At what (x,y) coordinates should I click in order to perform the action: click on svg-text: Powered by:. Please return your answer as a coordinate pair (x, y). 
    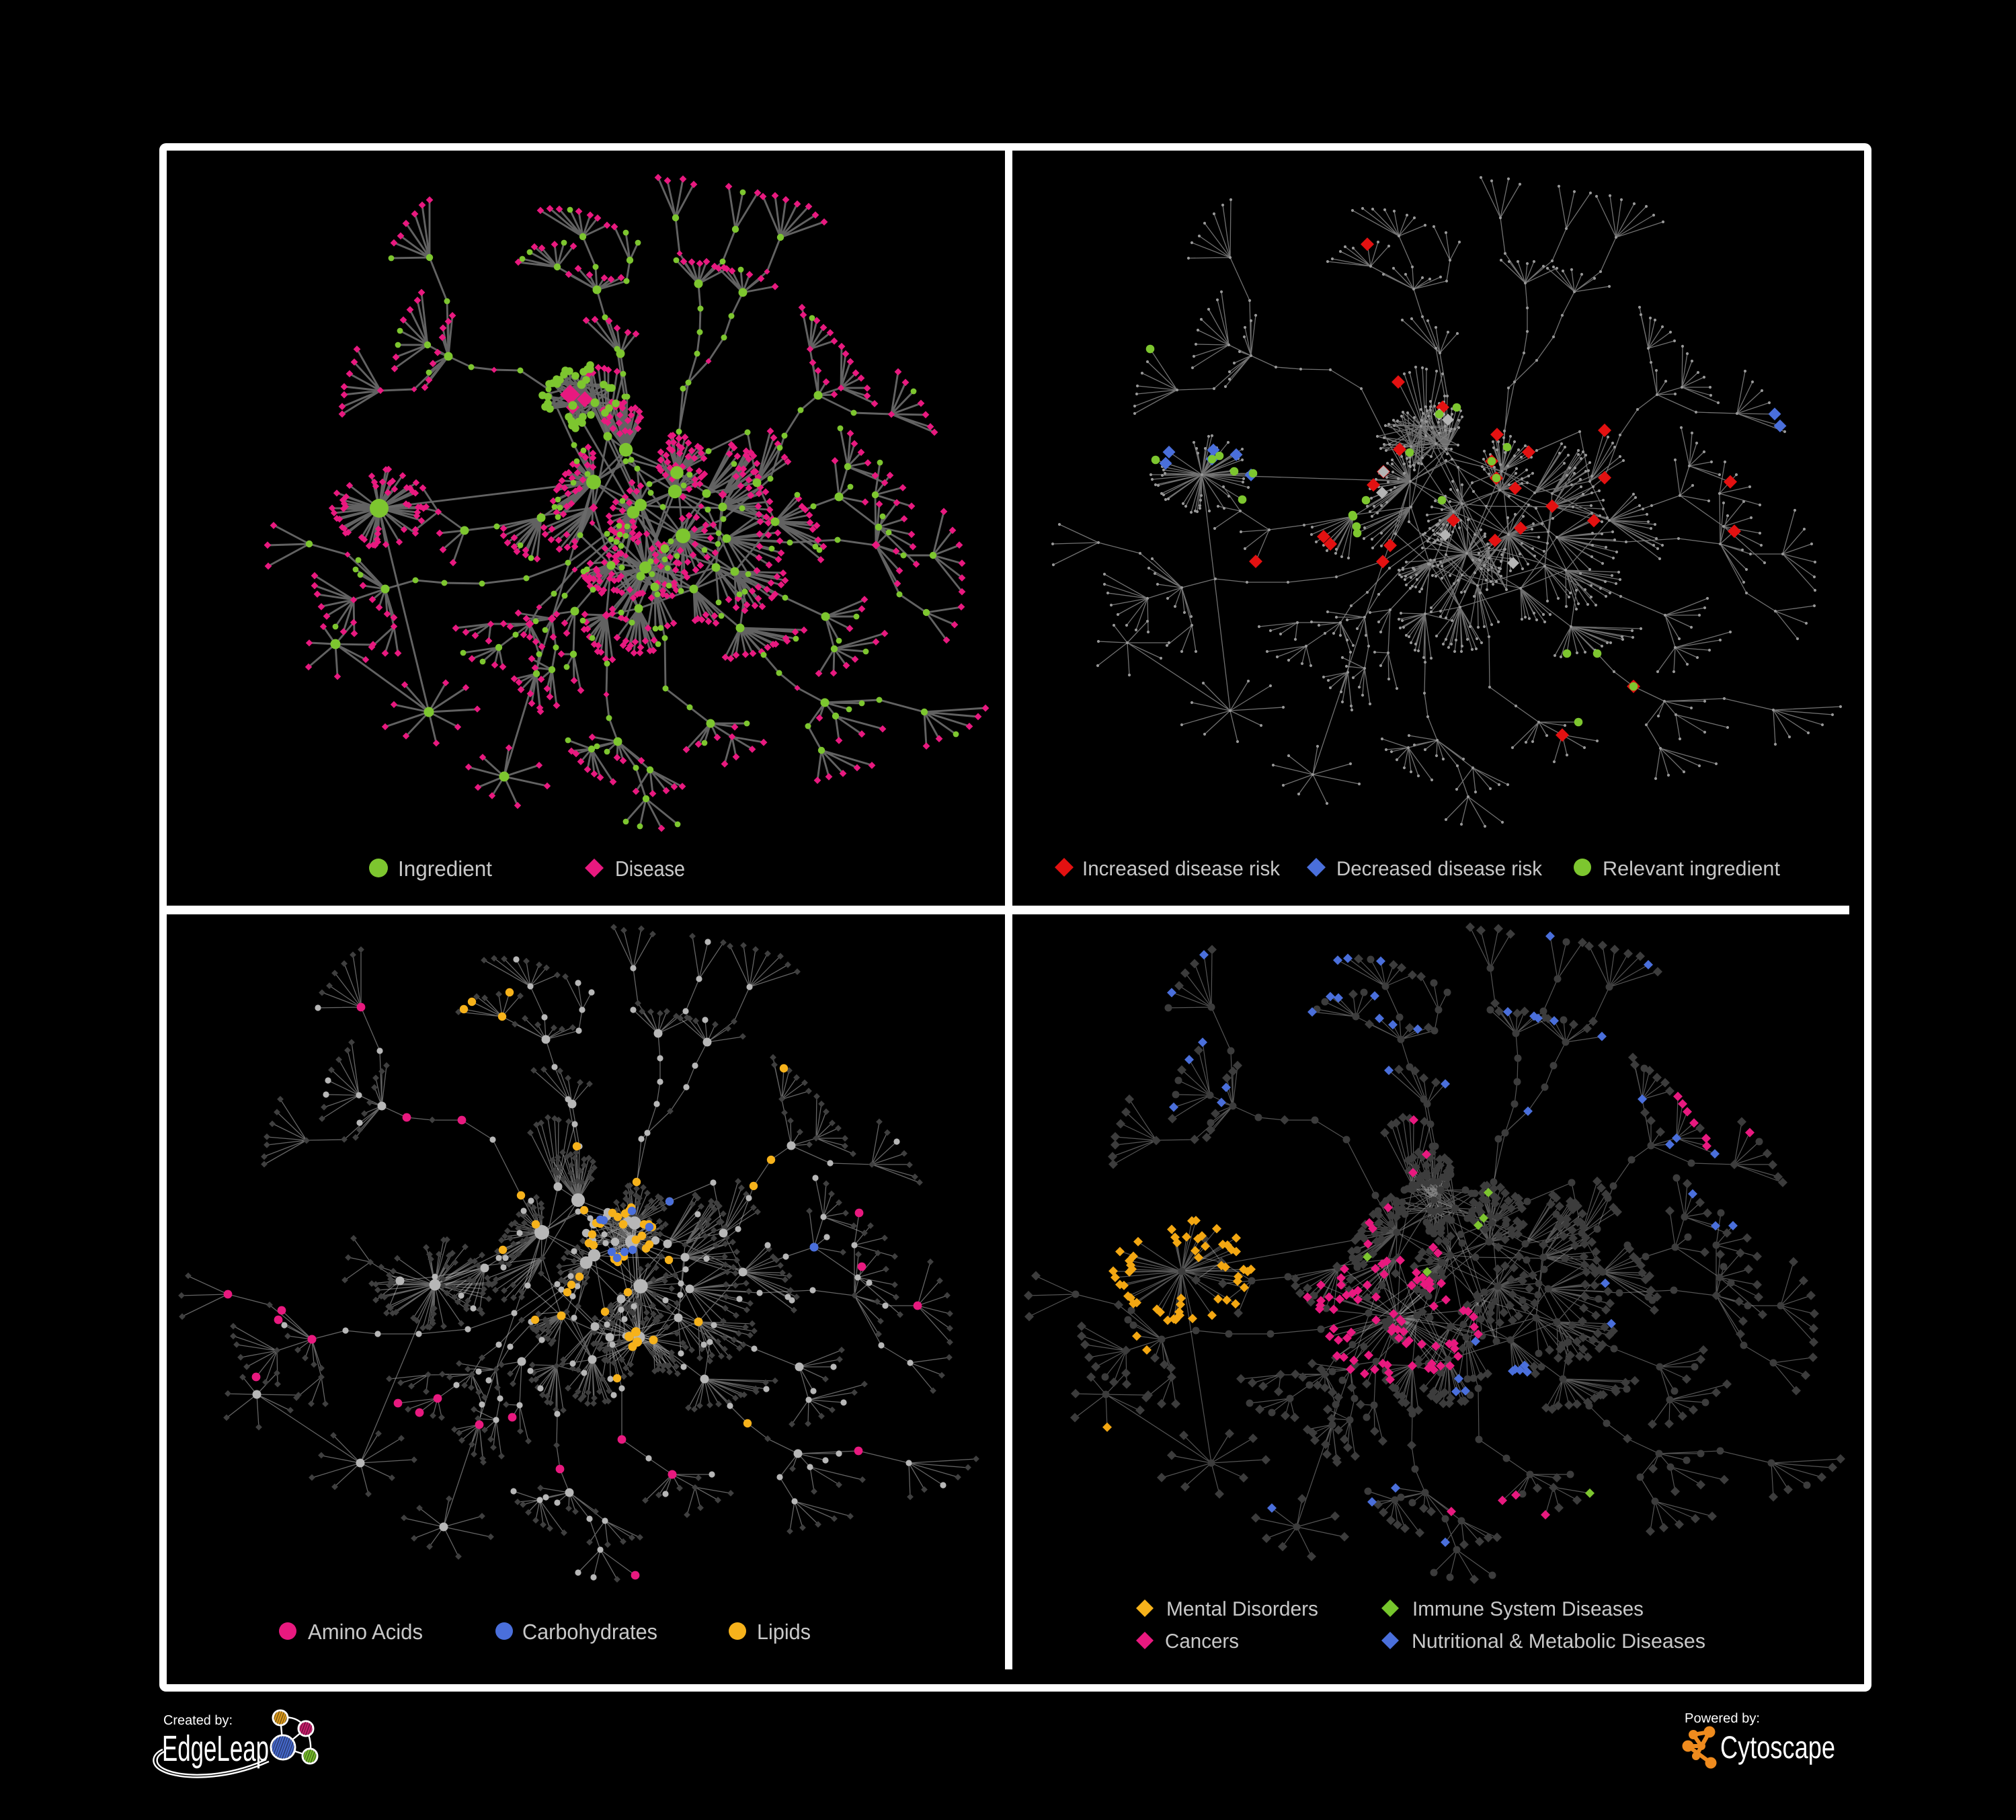
    Looking at the image, I should click on (1722, 1718).